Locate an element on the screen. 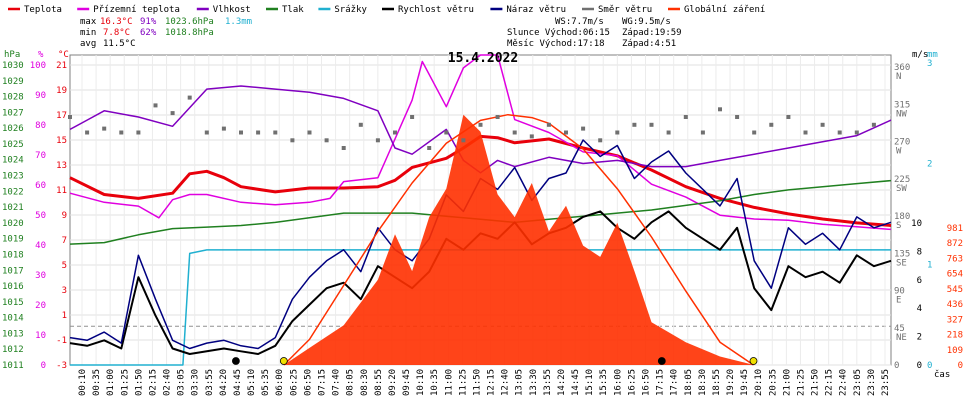  tick-time: 01:50 is located at coordinates (139, 382).